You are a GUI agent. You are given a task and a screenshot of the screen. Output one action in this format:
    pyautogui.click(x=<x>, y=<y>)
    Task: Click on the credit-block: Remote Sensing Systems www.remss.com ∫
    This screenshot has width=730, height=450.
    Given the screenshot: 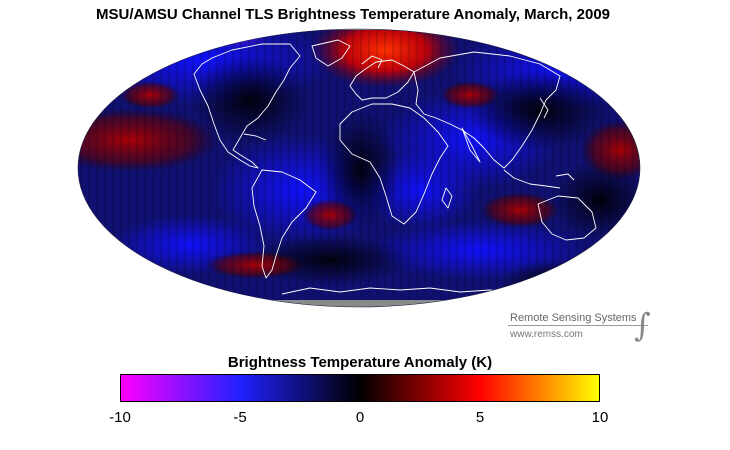 What is the action you would take?
    pyautogui.click(x=583, y=328)
    